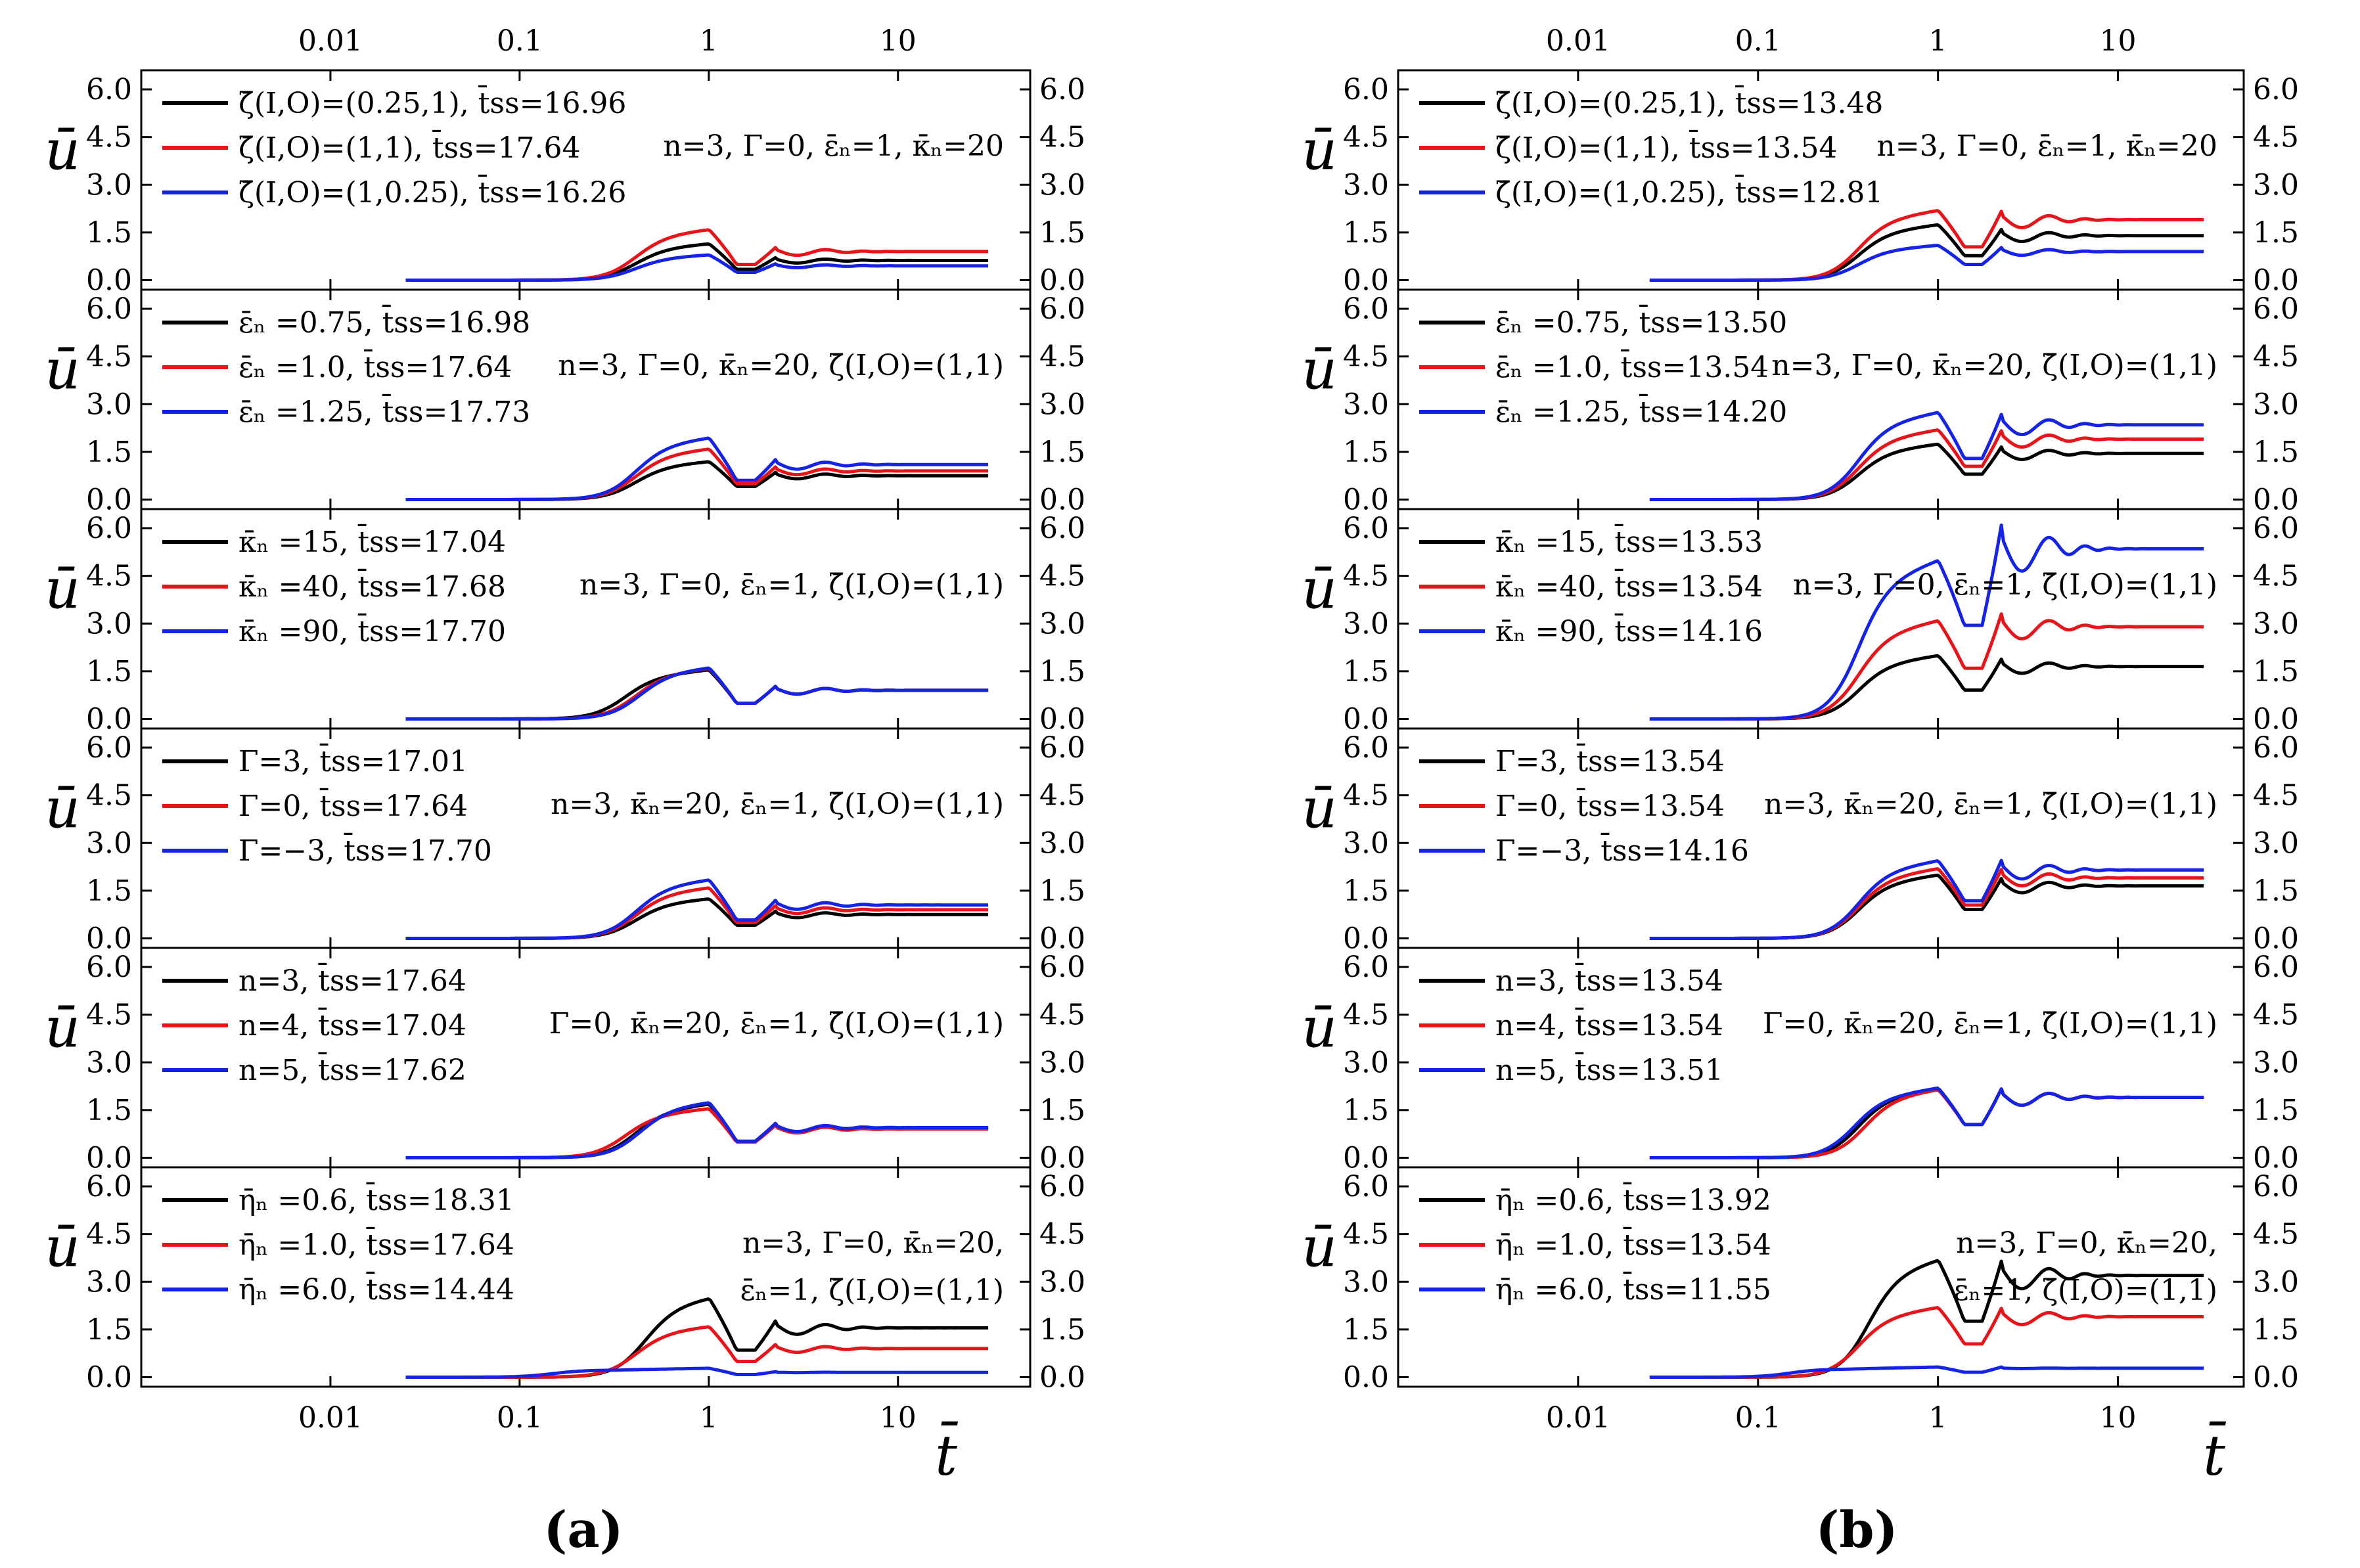 This screenshot has height=1568, width=2360. I want to click on legend-label-2: Γ=0, t̄ss=13.54, so click(1610, 805).